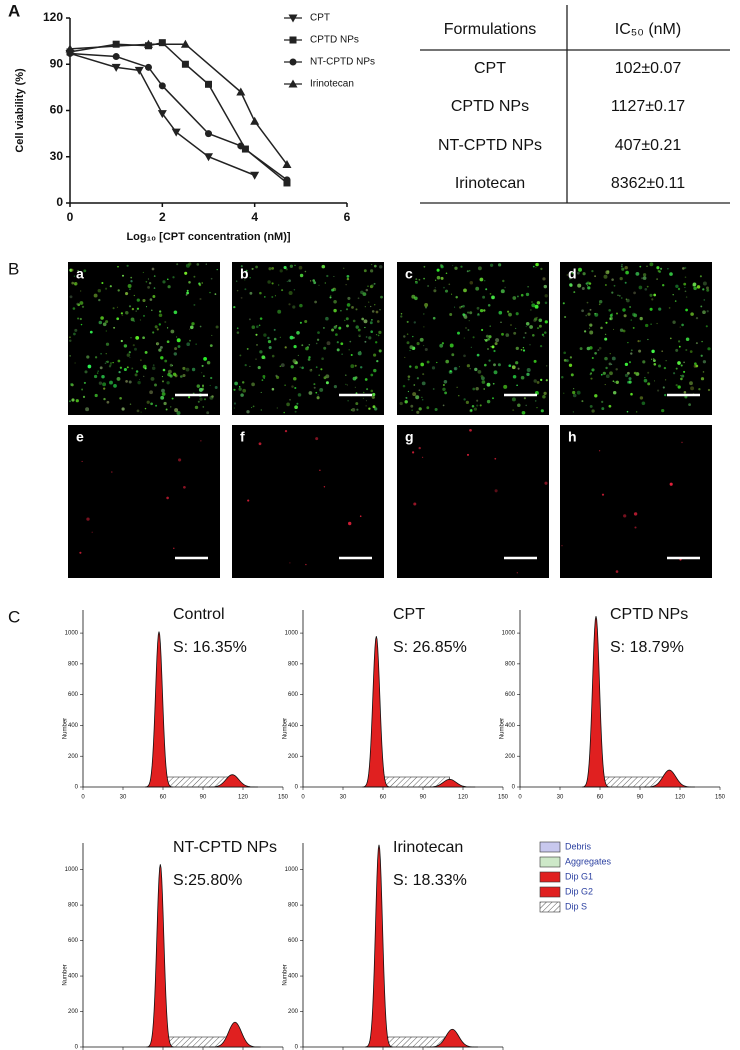  Describe the element at coordinates (473, 501) in the screenshot. I see `micrograph` at that location.